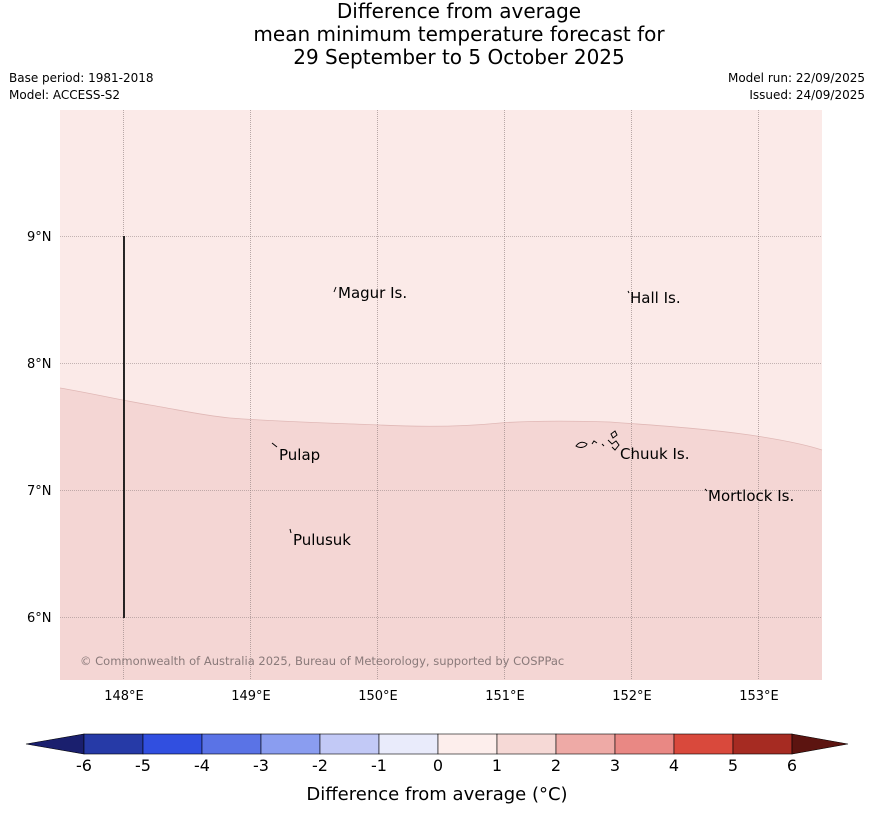 The image size is (873, 816). Describe the element at coordinates (792, 765) in the screenshot. I see `colorbar-tick-6: 6` at that location.